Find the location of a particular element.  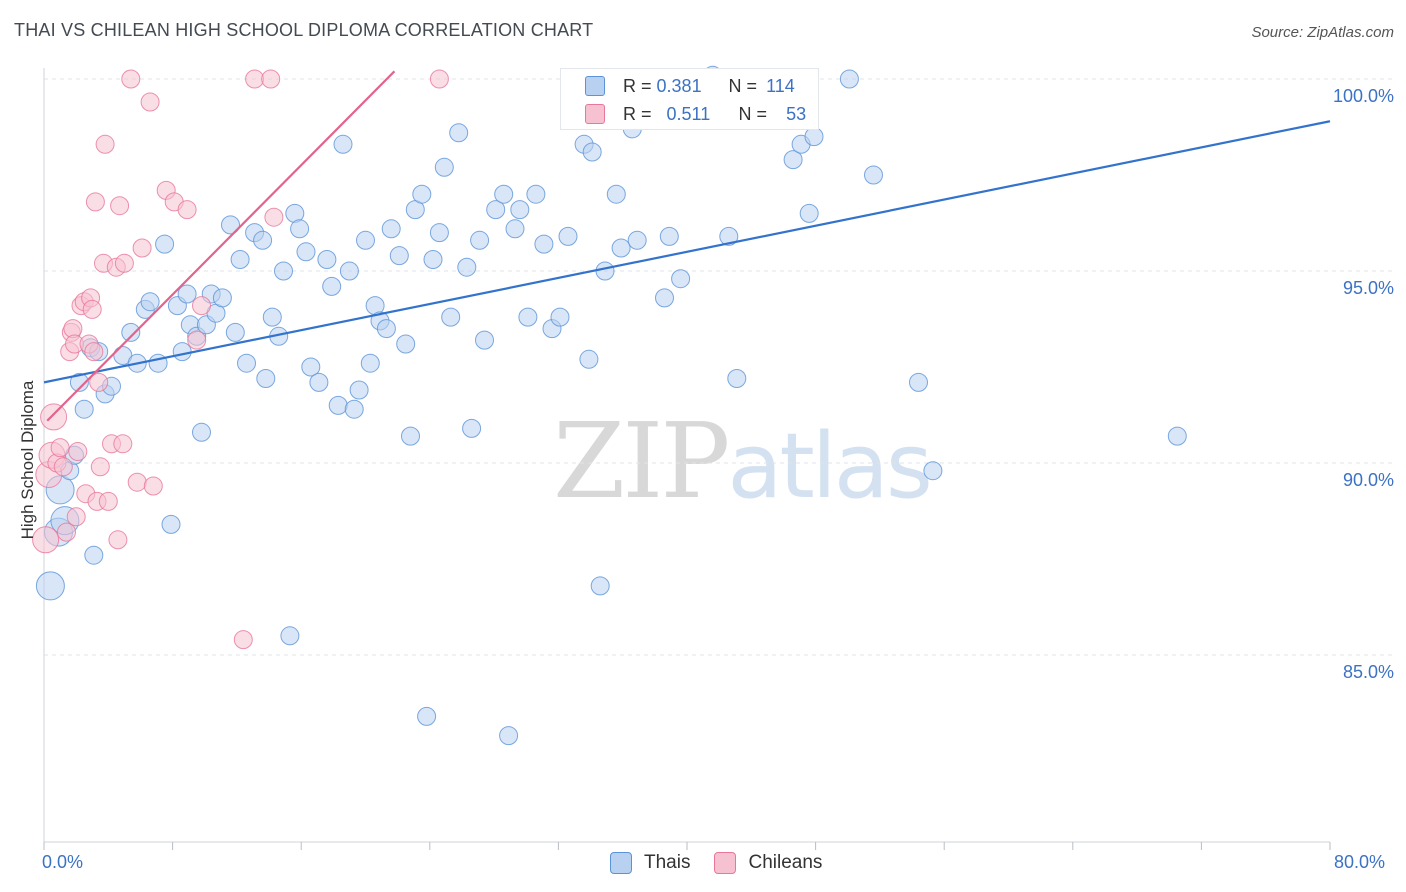

thais-legend-swatch is located at coordinates (621, 863).